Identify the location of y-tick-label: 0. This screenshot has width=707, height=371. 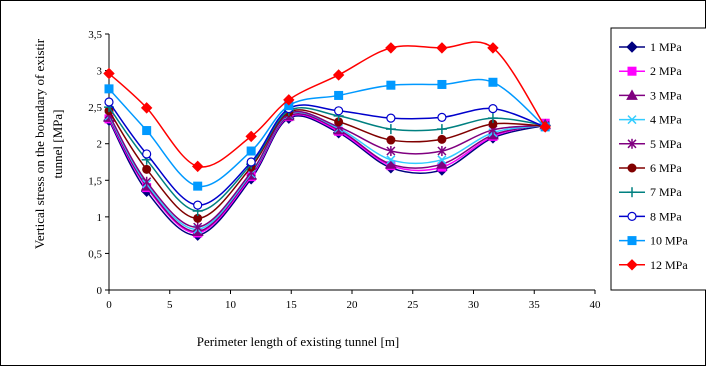
(100, 291).